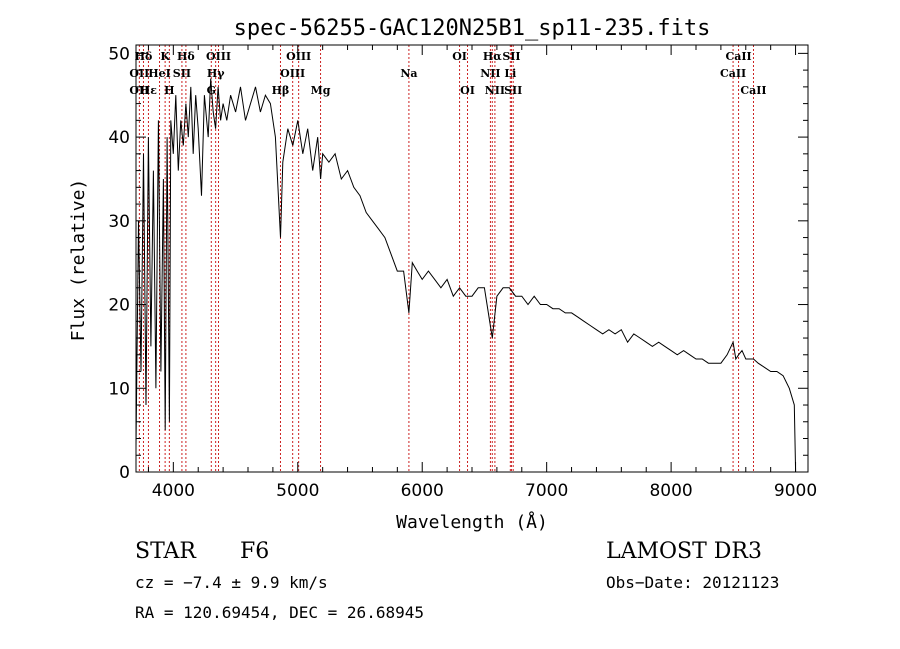 The height and width of the screenshot is (649, 900). I want to click on line-label: K, so click(165, 56).